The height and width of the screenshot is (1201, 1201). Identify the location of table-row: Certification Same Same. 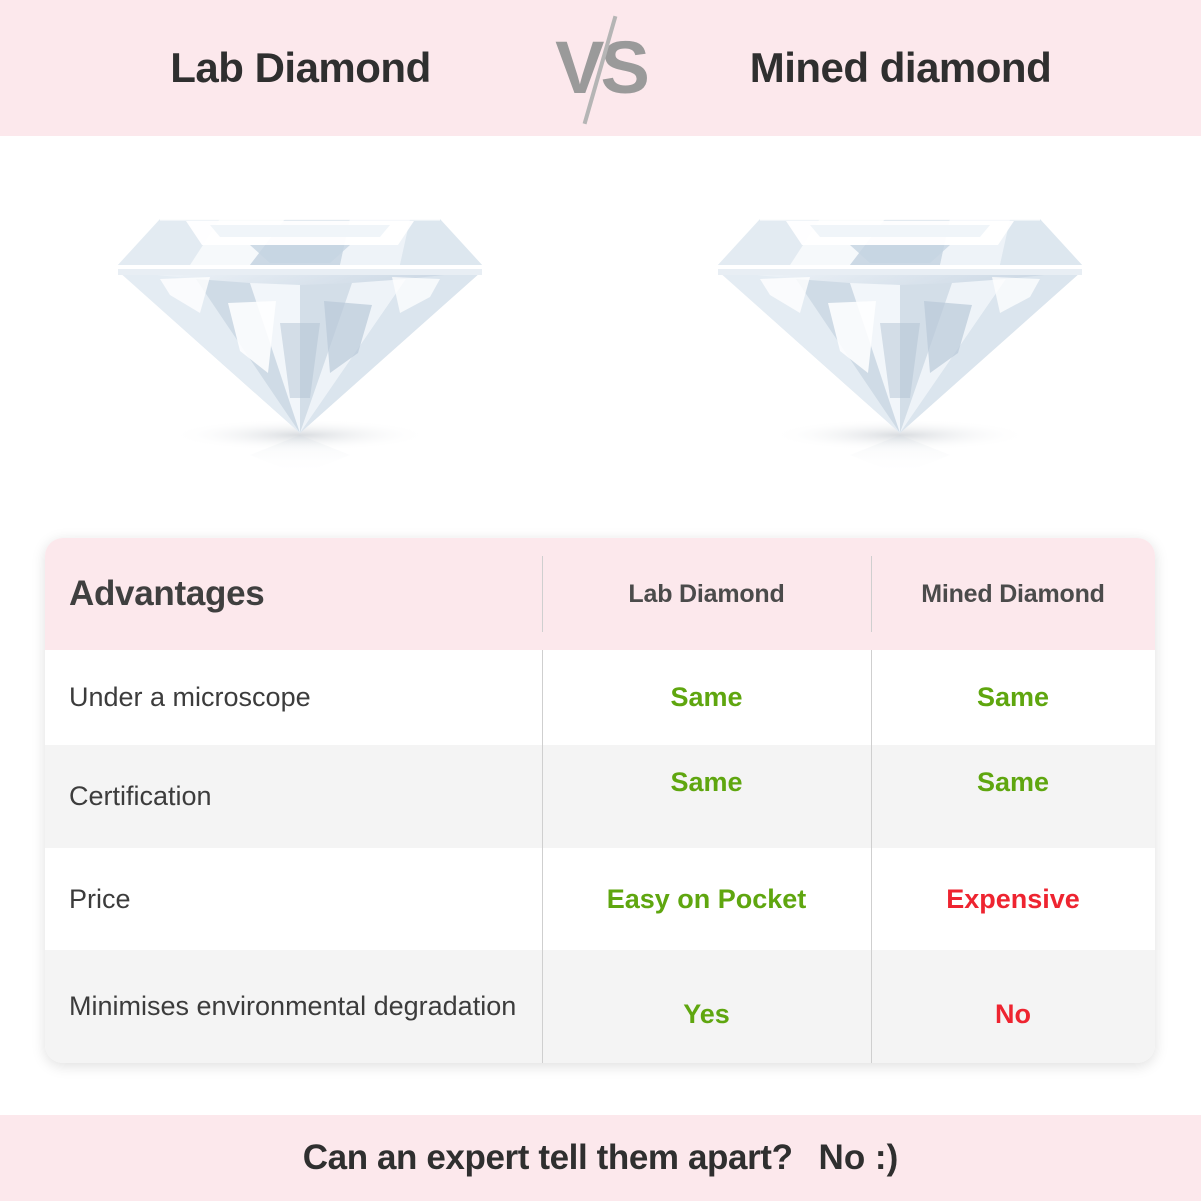
(600, 796).